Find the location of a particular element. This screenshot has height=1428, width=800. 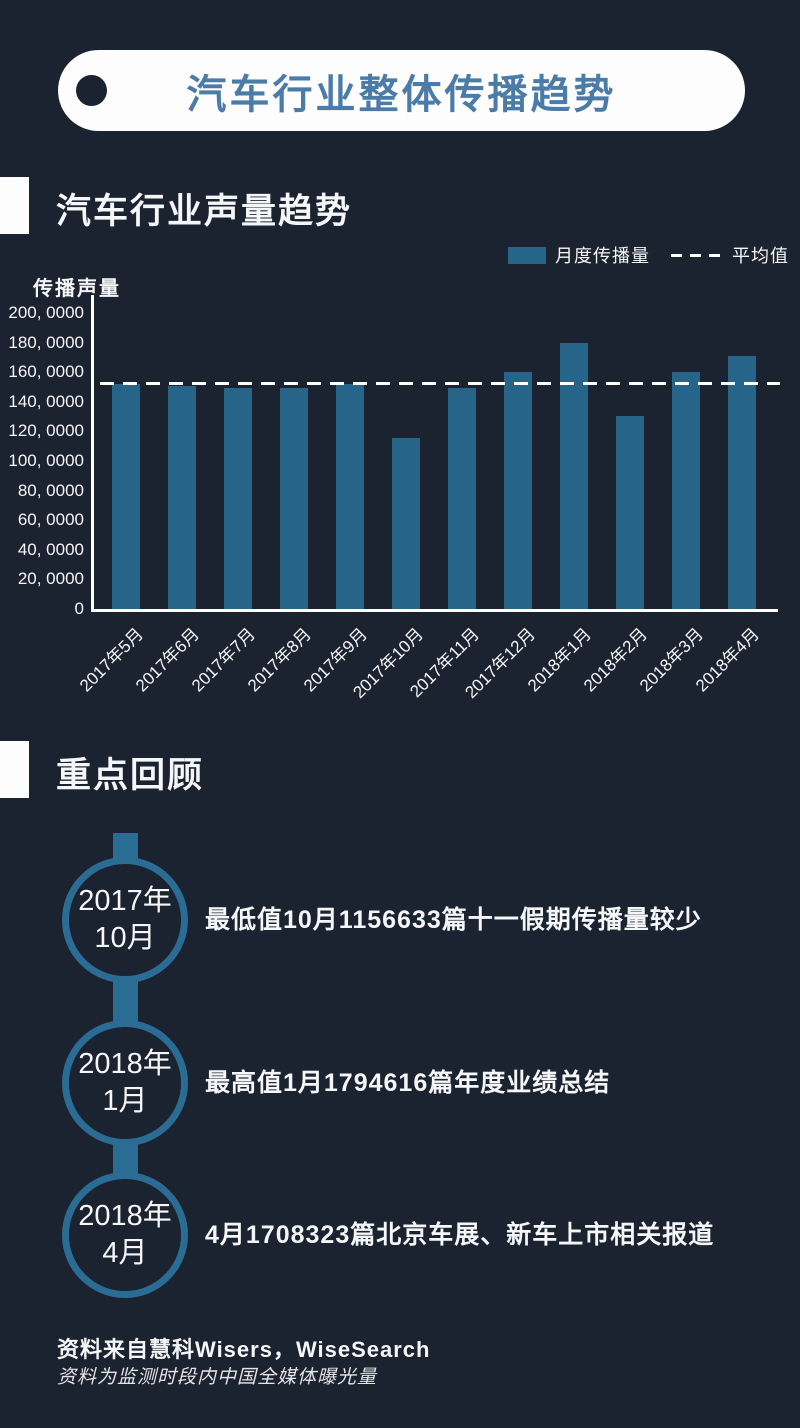

timeline-node-2018-01: 2018年 1月 is located at coordinates (125, 1083).